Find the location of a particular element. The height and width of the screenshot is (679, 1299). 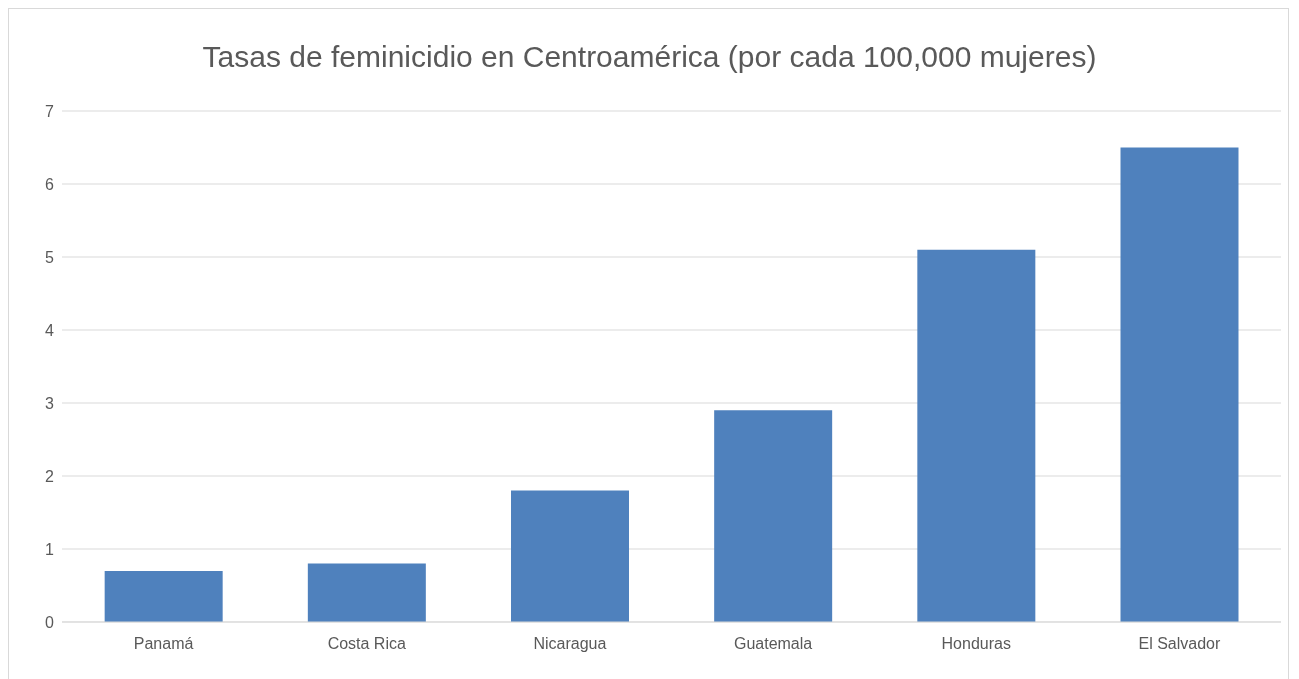

y-tick-label: 6 is located at coordinates (50, 184).